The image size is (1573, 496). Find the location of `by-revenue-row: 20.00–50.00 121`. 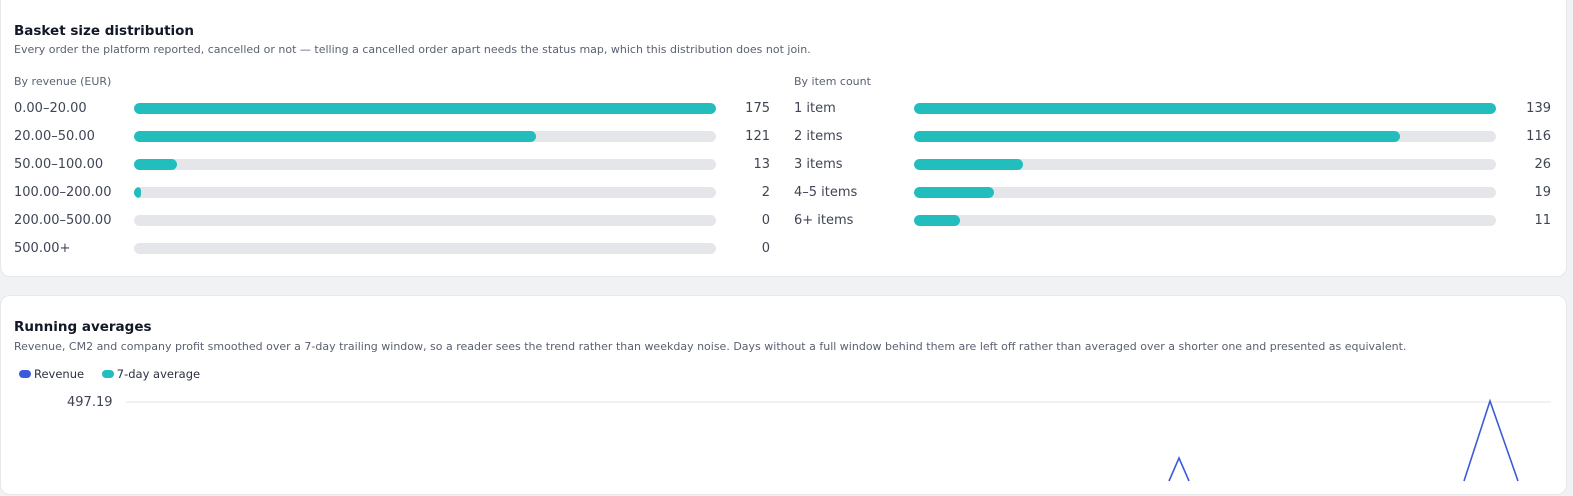

by-revenue-row: 20.00–50.00 121 is located at coordinates (392, 137).